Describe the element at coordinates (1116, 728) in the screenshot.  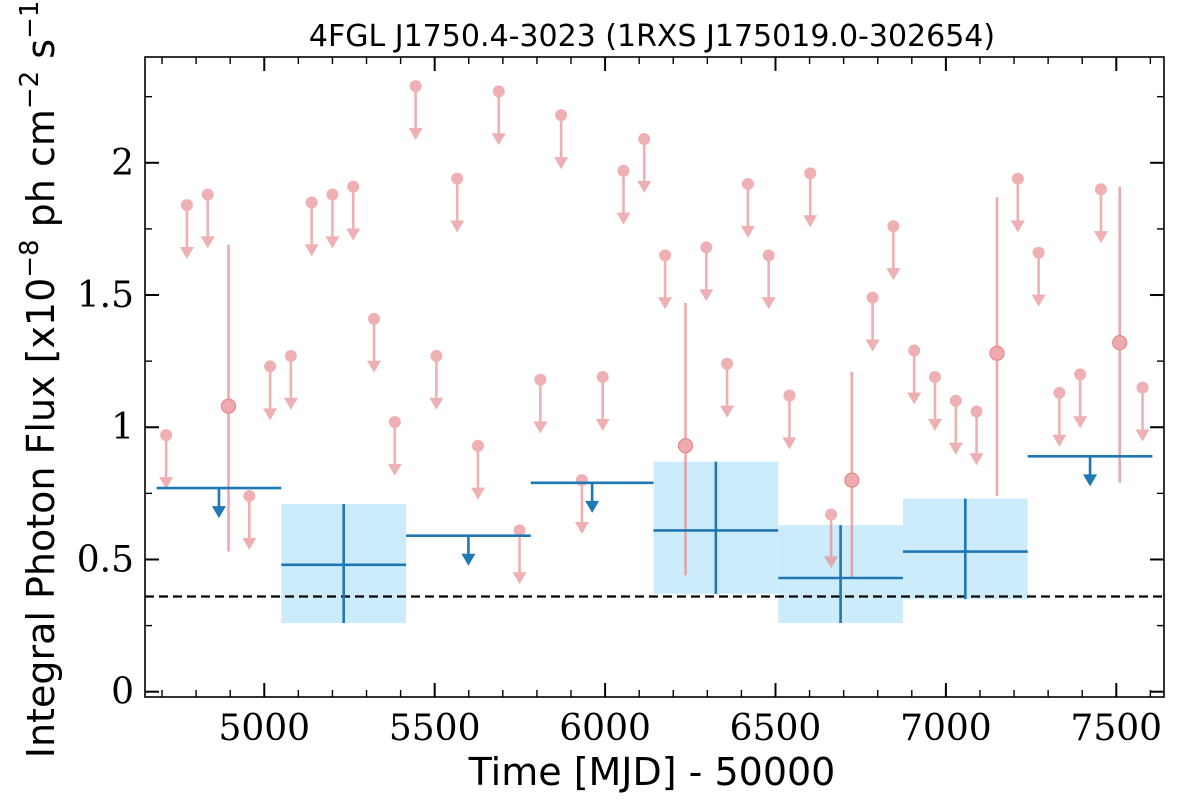
I see `x-tick-label: 7500` at that location.